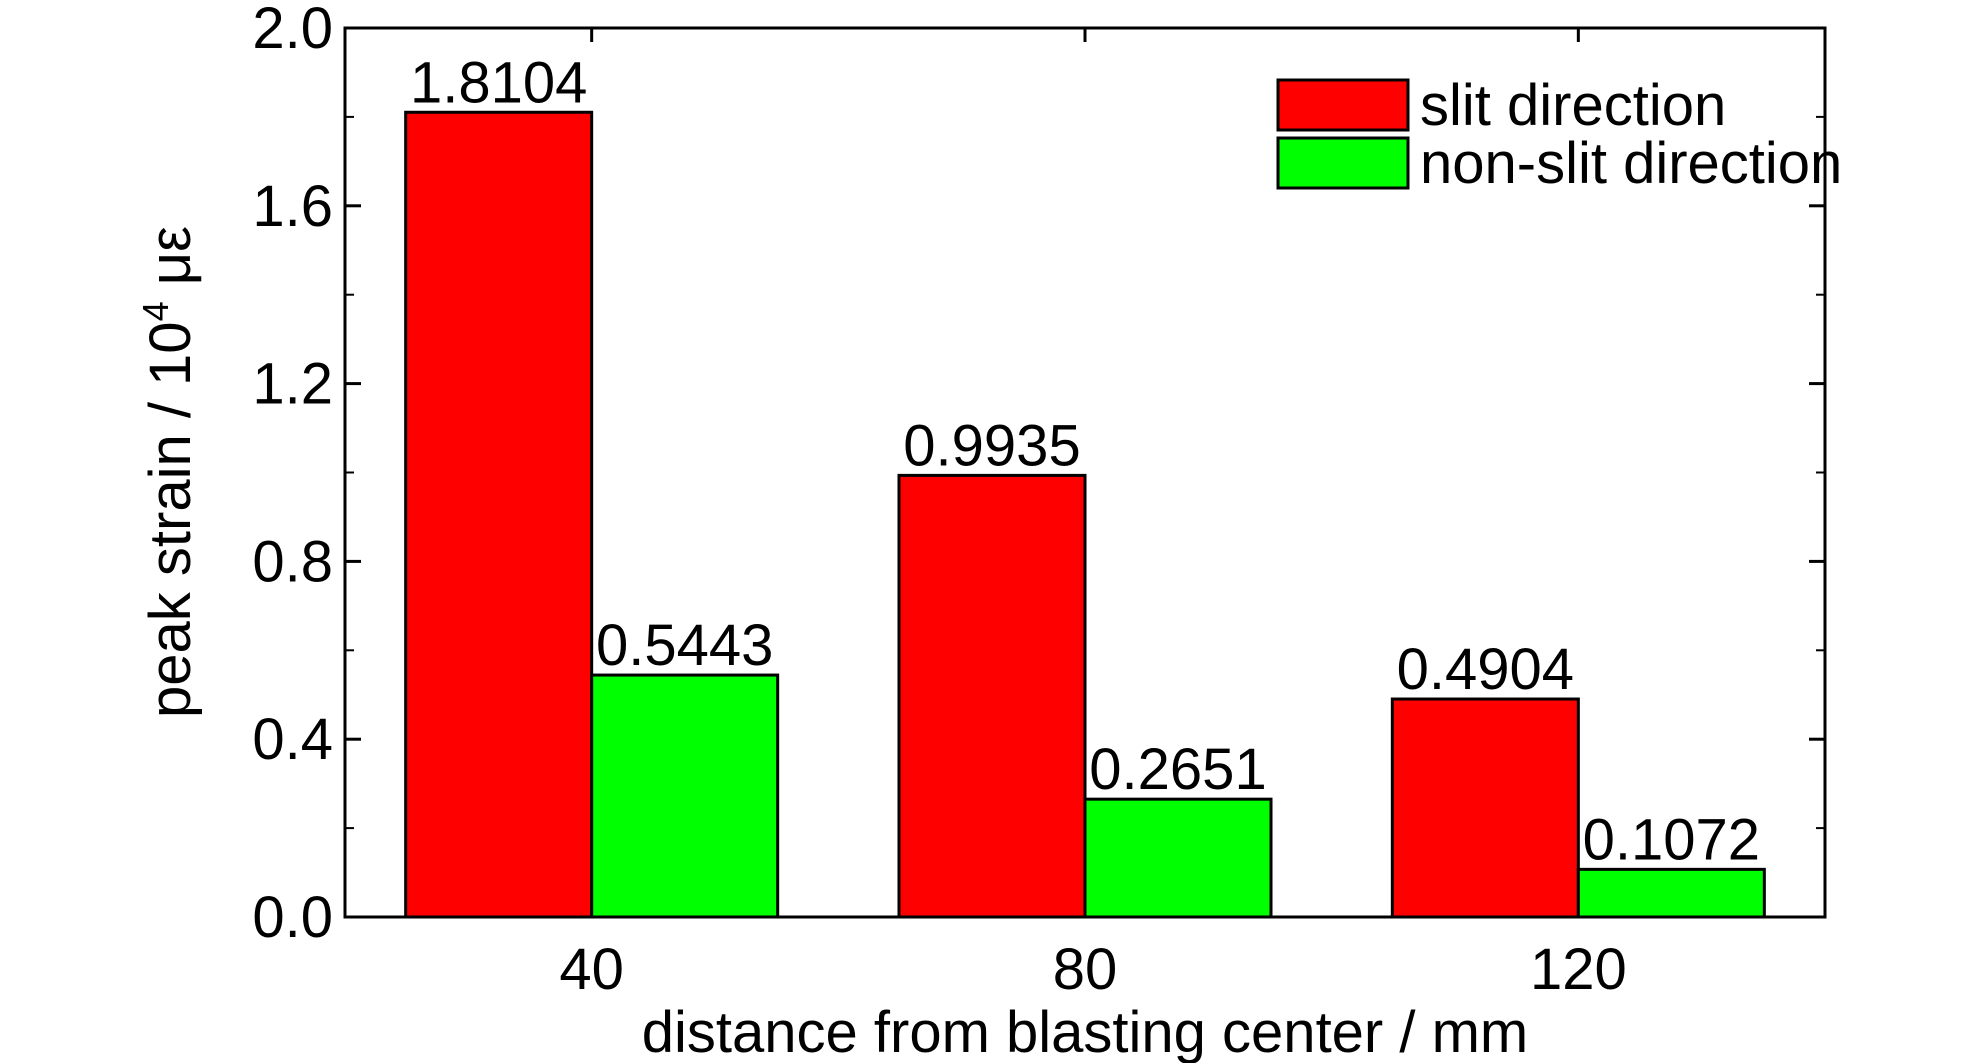  I want to click on y-tick-label: 2.0, so click(292, 30).